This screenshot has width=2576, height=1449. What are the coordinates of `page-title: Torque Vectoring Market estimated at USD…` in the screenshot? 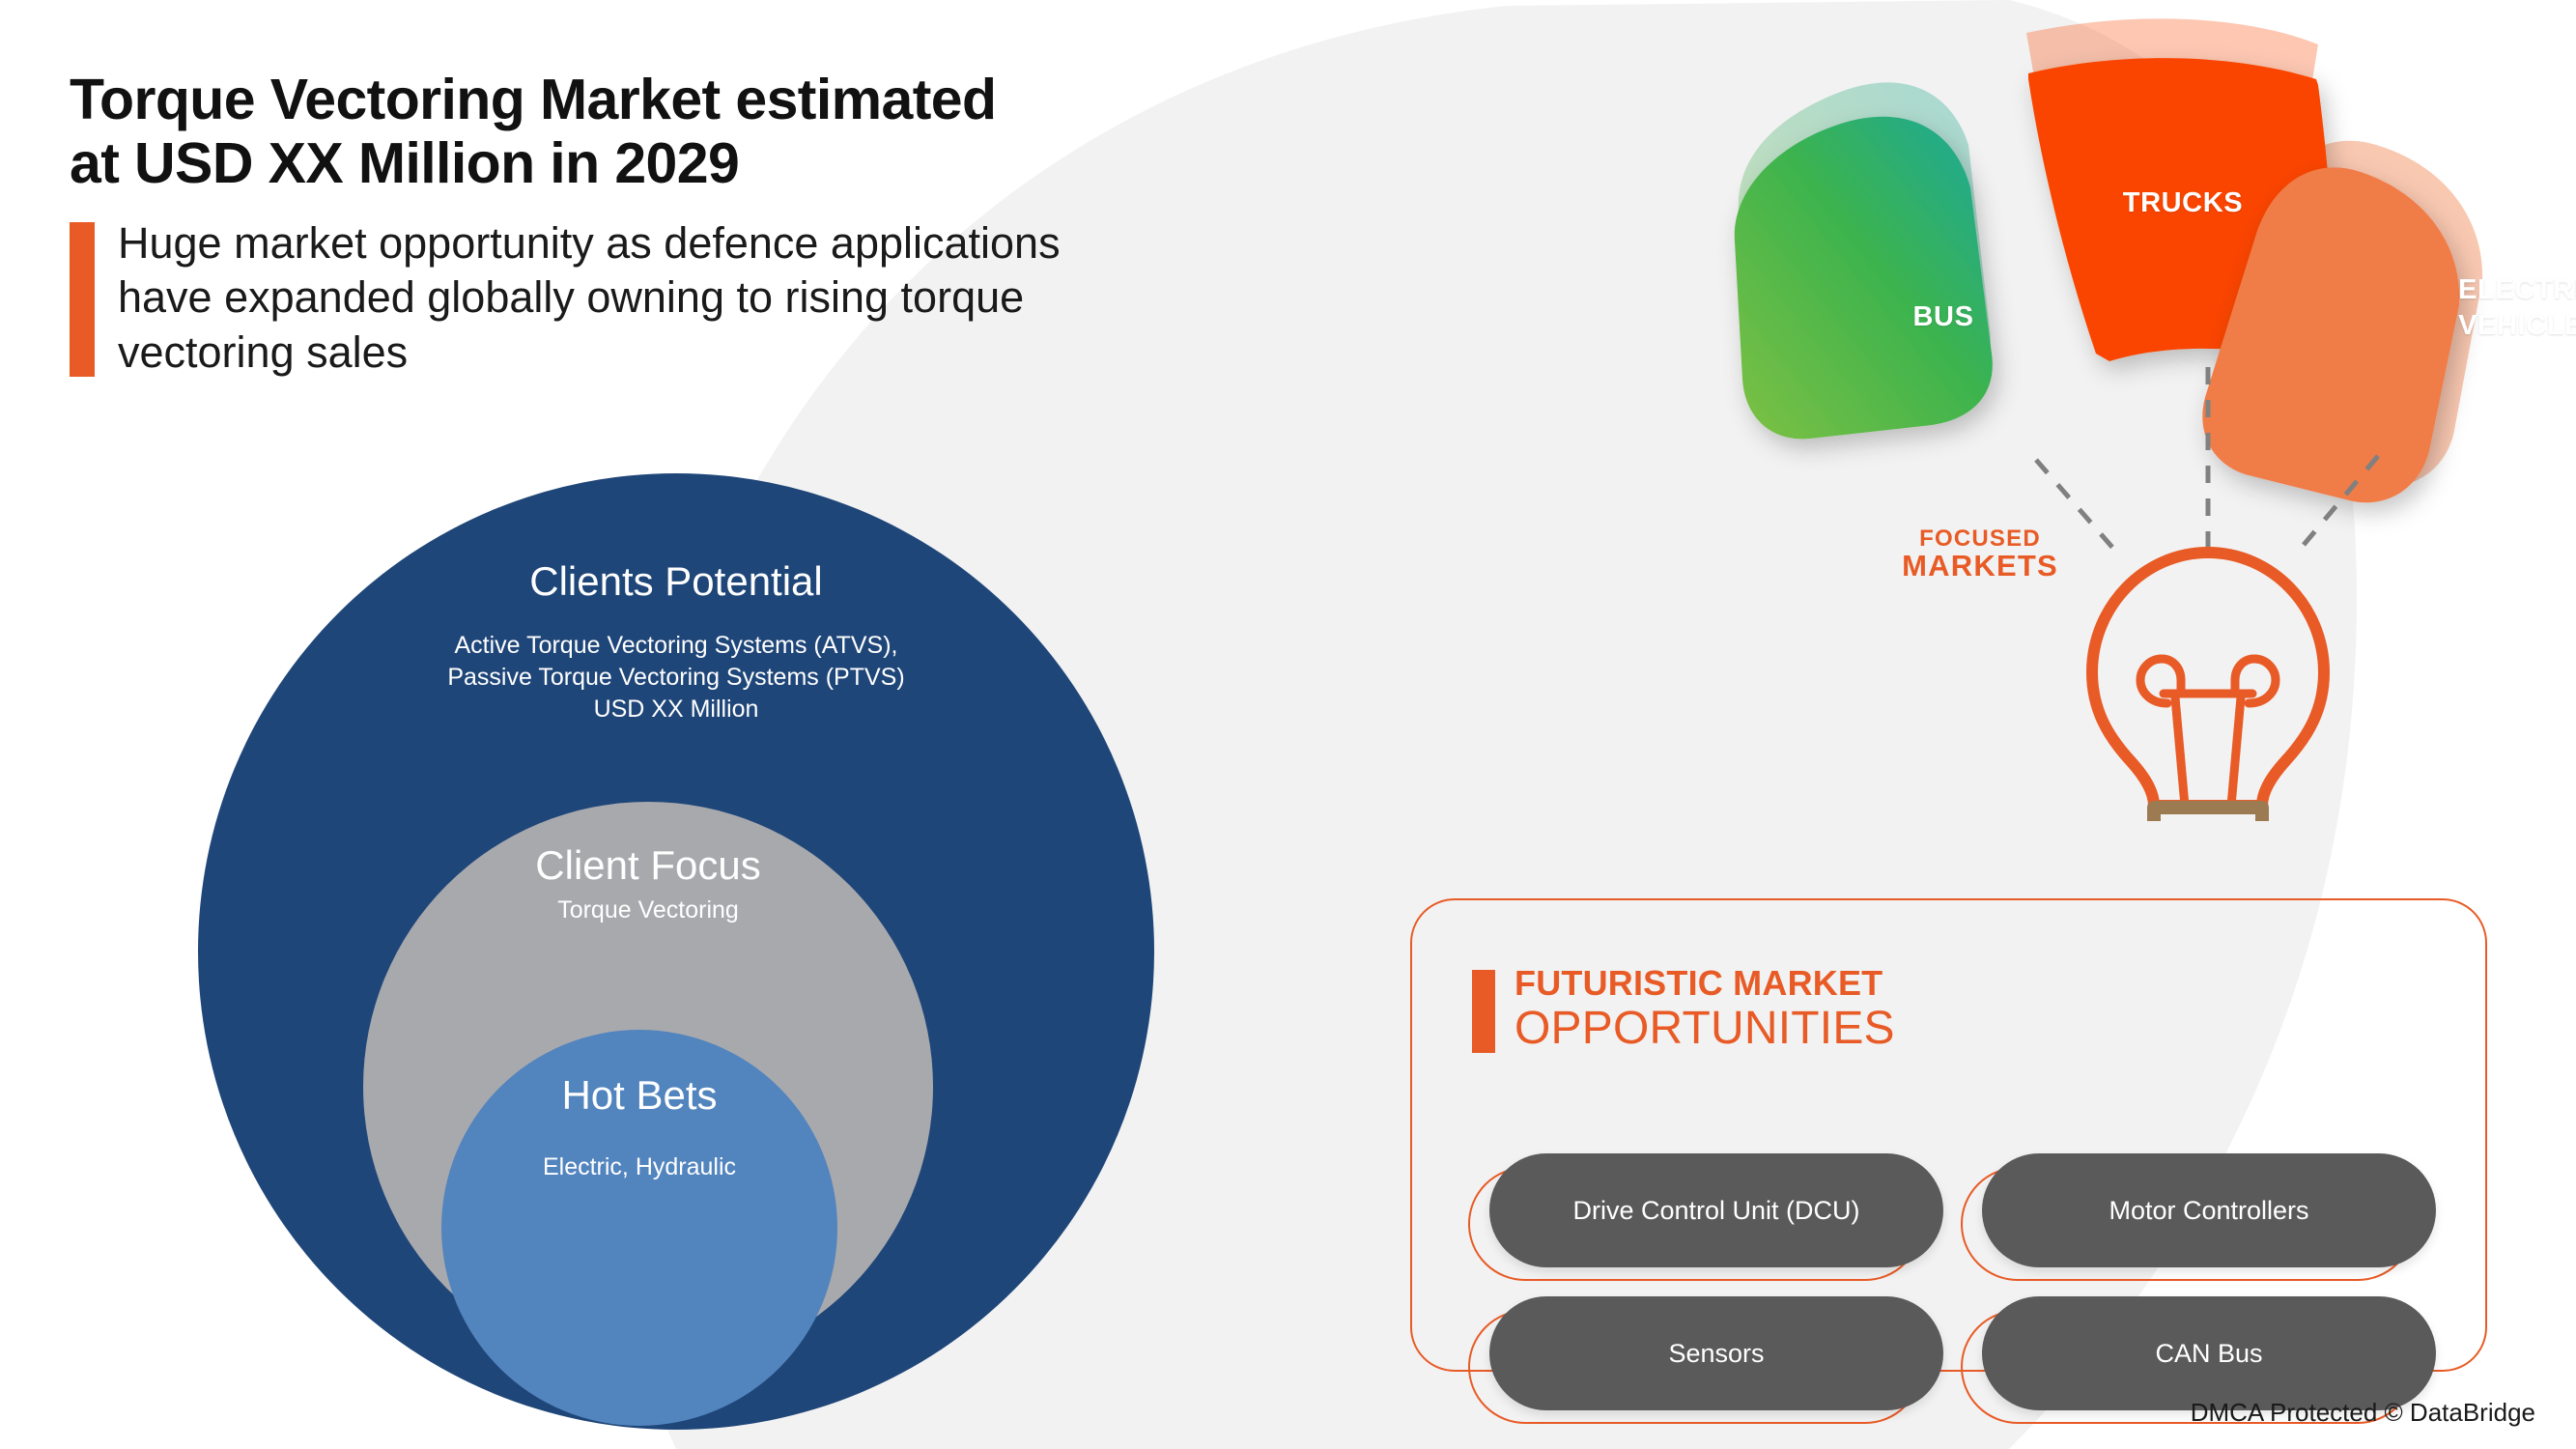 It's located at (533, 132).